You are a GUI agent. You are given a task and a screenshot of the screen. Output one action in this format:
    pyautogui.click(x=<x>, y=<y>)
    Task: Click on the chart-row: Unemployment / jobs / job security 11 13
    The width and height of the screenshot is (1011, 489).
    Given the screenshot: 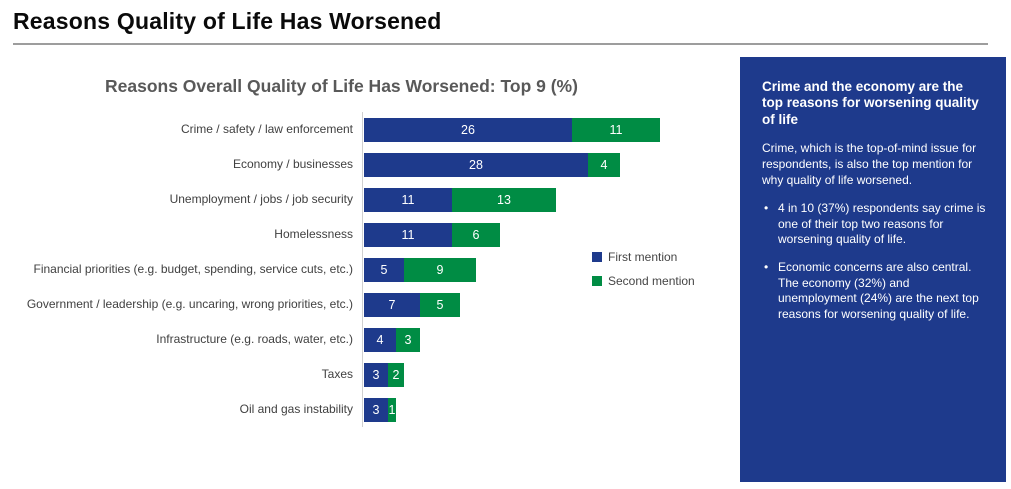 What is the action you would take?
    pyautogui.click(x=362, y=199)
    